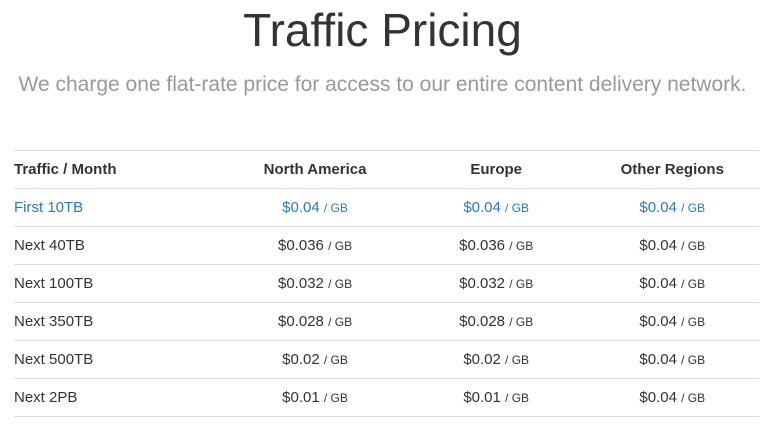  What do you see at coordinates (672, 169) in the screenshot?
I see `column-header-other-regions: Other Regions` at bounding box center [672, 169].